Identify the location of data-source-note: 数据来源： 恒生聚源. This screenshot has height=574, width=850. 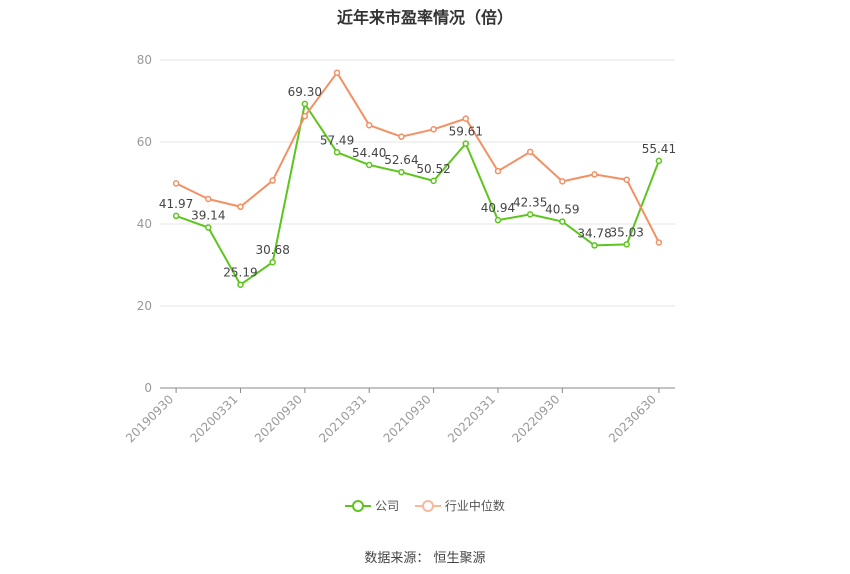
(425, 558).